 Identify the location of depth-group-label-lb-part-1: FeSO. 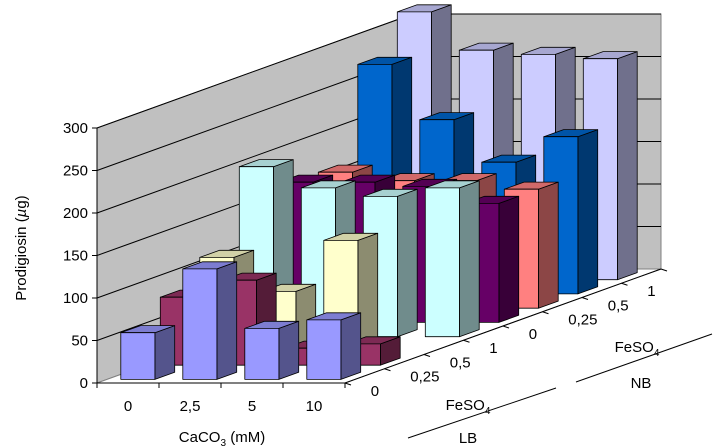
(465, 405).